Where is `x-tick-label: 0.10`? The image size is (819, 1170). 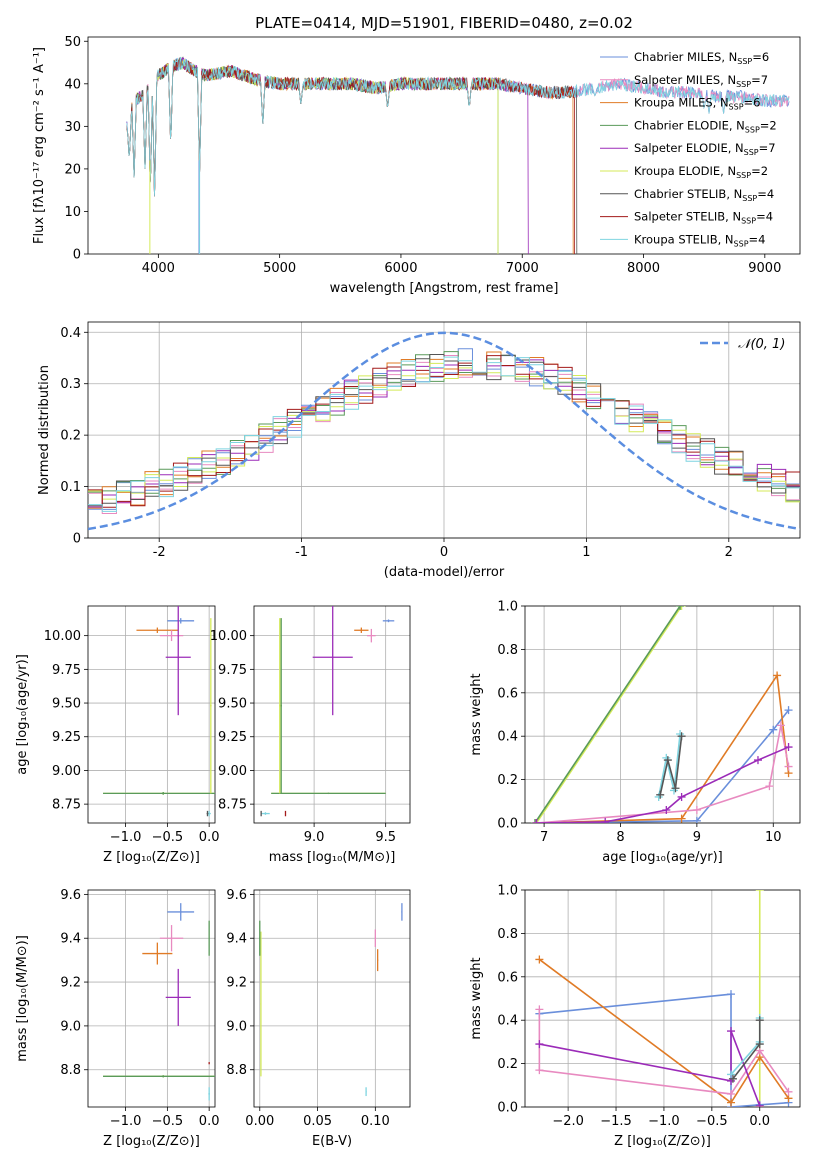
x-tick-label: 0.10 is located at coordinates (375, 1121).